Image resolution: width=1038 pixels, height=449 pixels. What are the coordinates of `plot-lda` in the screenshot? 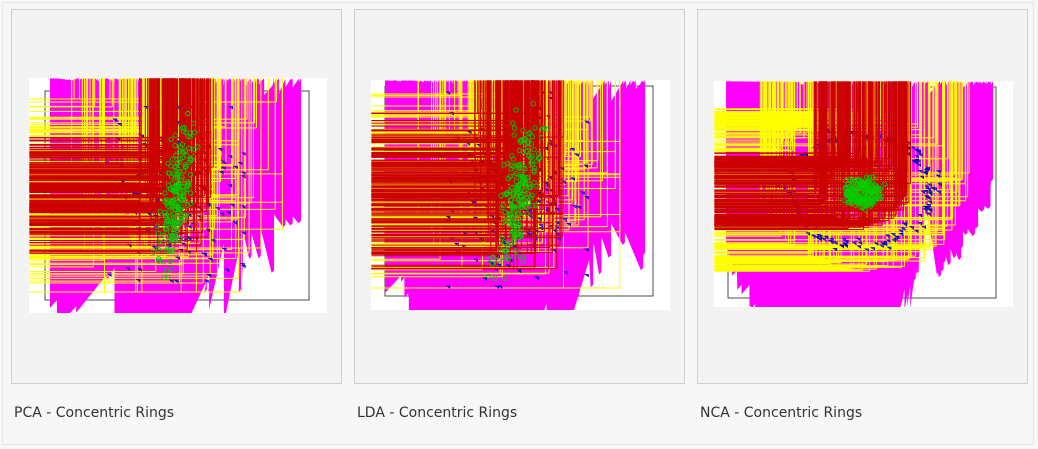 It's located at (520, 195).